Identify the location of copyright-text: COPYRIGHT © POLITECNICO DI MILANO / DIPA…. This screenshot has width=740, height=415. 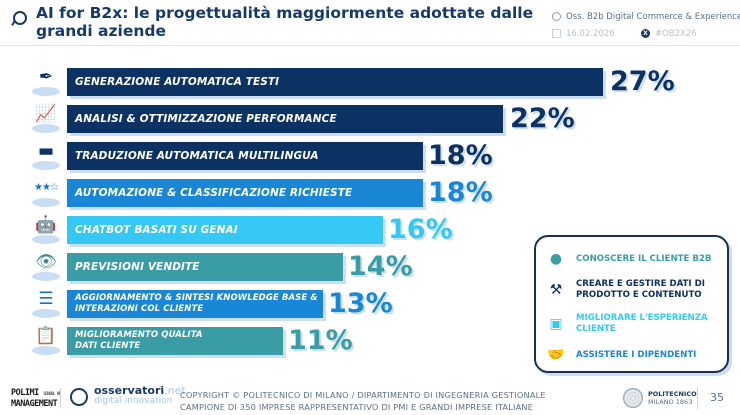
(363, 401).